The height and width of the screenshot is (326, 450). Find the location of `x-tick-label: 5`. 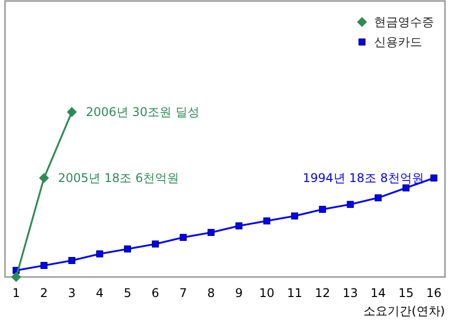

x-tick-label: 5 is located at coordinates (128, 293).